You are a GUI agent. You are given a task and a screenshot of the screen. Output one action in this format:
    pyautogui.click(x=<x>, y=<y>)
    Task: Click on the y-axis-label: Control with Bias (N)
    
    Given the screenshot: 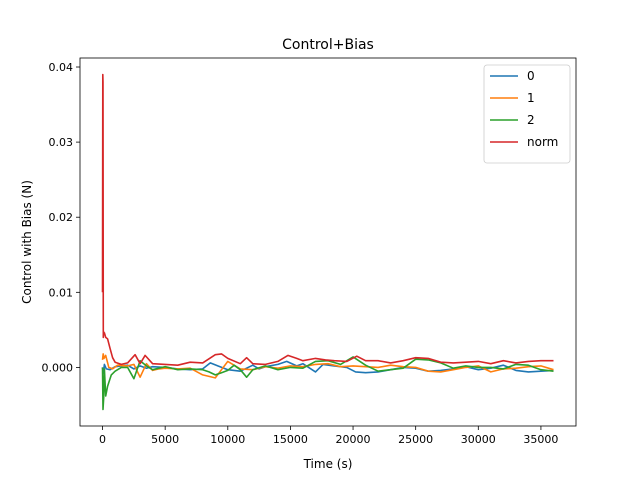 What is the action you would take?
    pyautogui.click(x=27, y=242)
    